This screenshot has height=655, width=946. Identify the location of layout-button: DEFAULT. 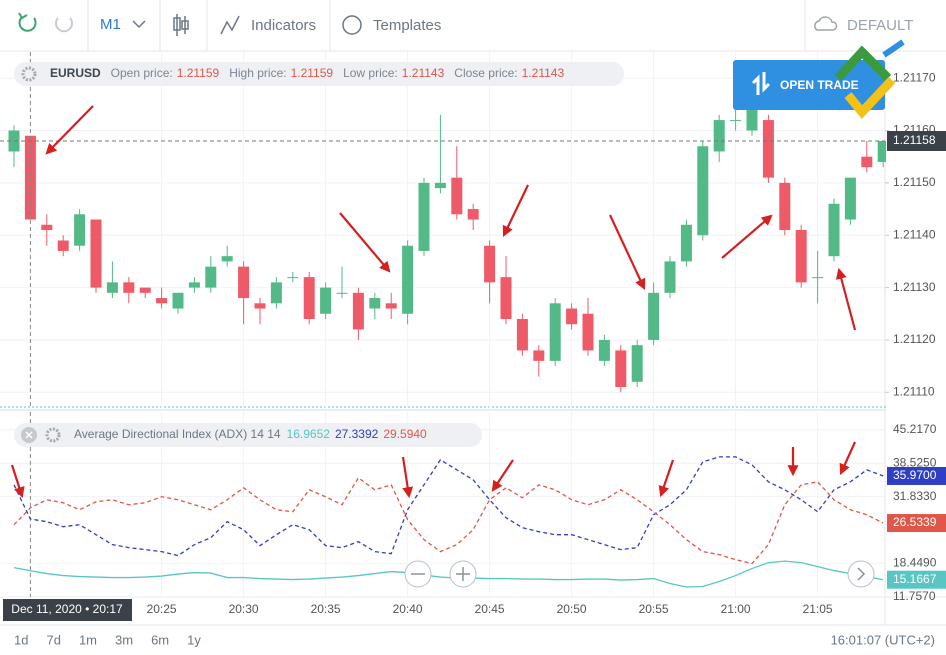
(880, 25).